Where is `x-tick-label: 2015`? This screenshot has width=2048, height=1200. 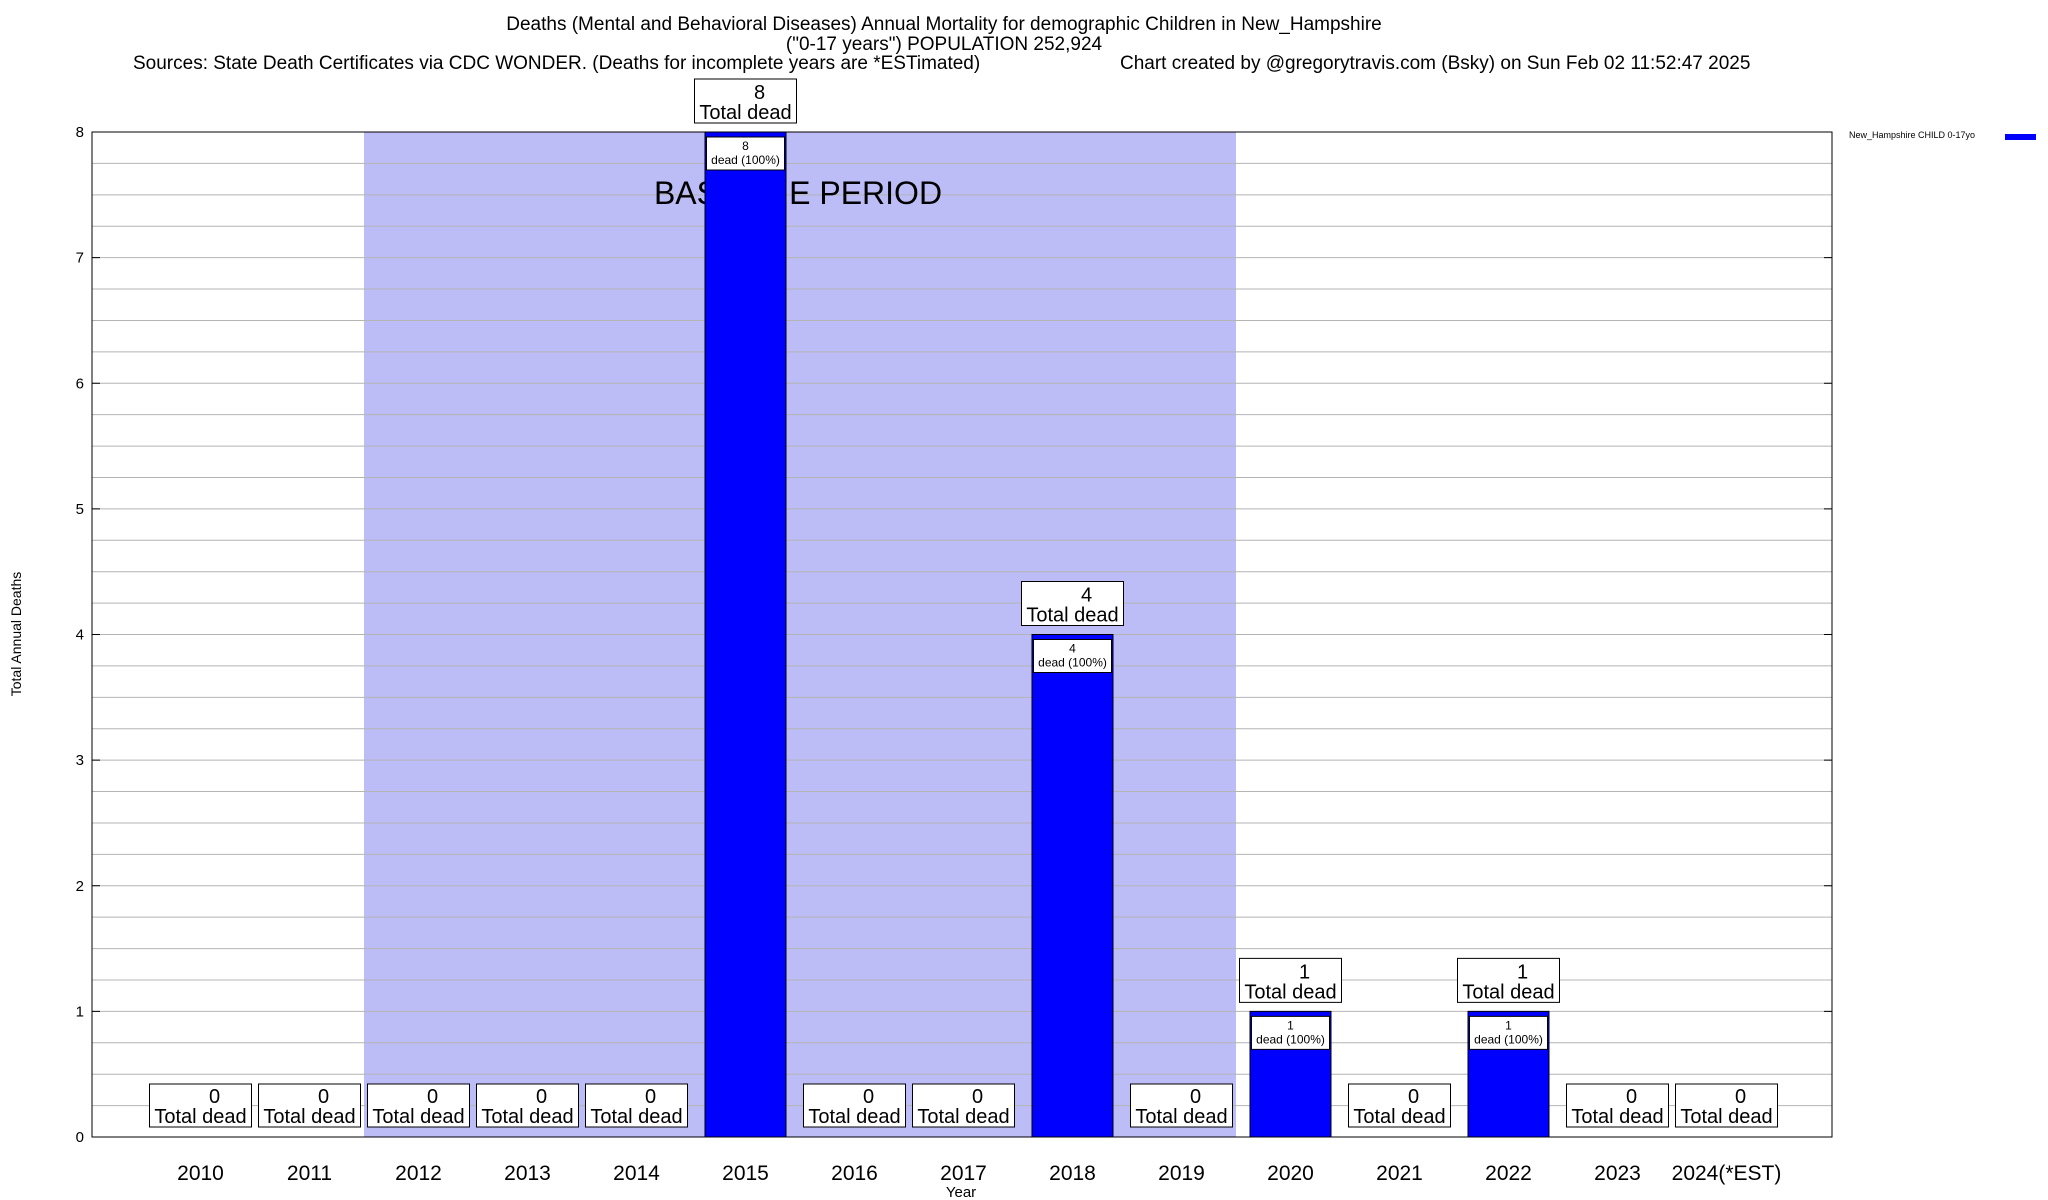 x-tick-label: 2015 is located at coordinates (745, 1173).